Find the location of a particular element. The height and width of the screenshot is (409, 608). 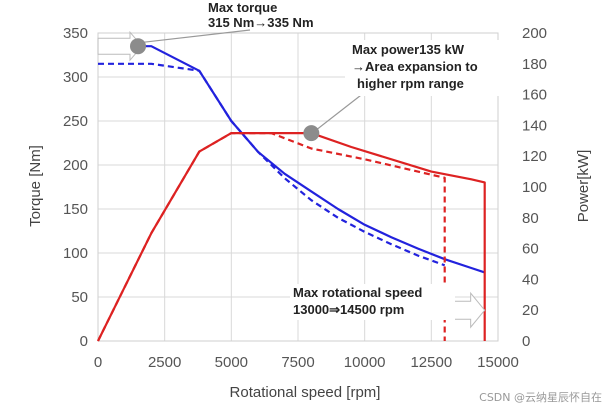

y-right-tick-label: 0 is located at coordinates (526, 341).